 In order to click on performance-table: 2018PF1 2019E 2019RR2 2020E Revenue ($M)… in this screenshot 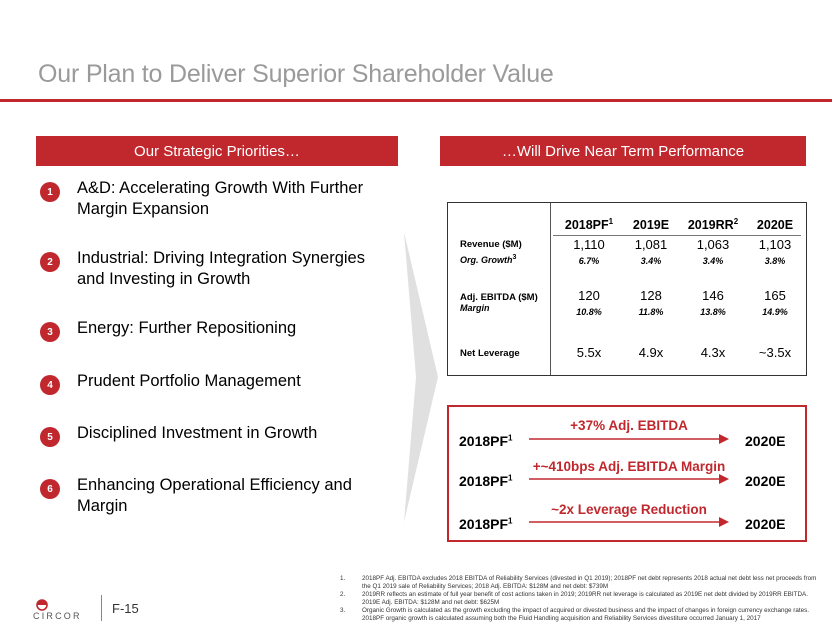, I will do `click(627, 289)`.